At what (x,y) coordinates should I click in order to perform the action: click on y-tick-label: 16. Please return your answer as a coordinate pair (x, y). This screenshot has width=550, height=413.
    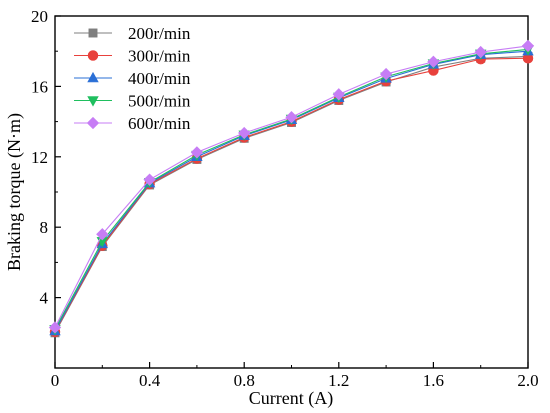
    Looking at the image, I should click on (39, 86).